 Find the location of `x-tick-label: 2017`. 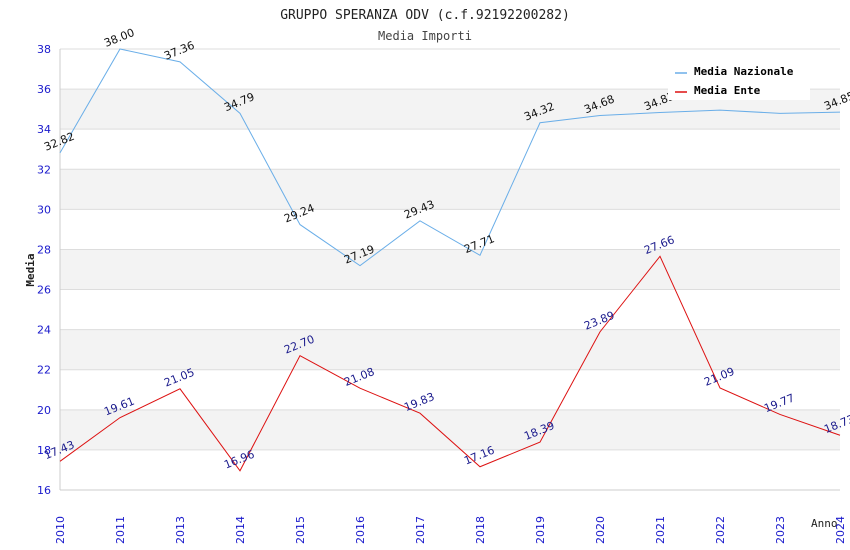

x-tick-label: 2017 is located at coordinates (420, 530).